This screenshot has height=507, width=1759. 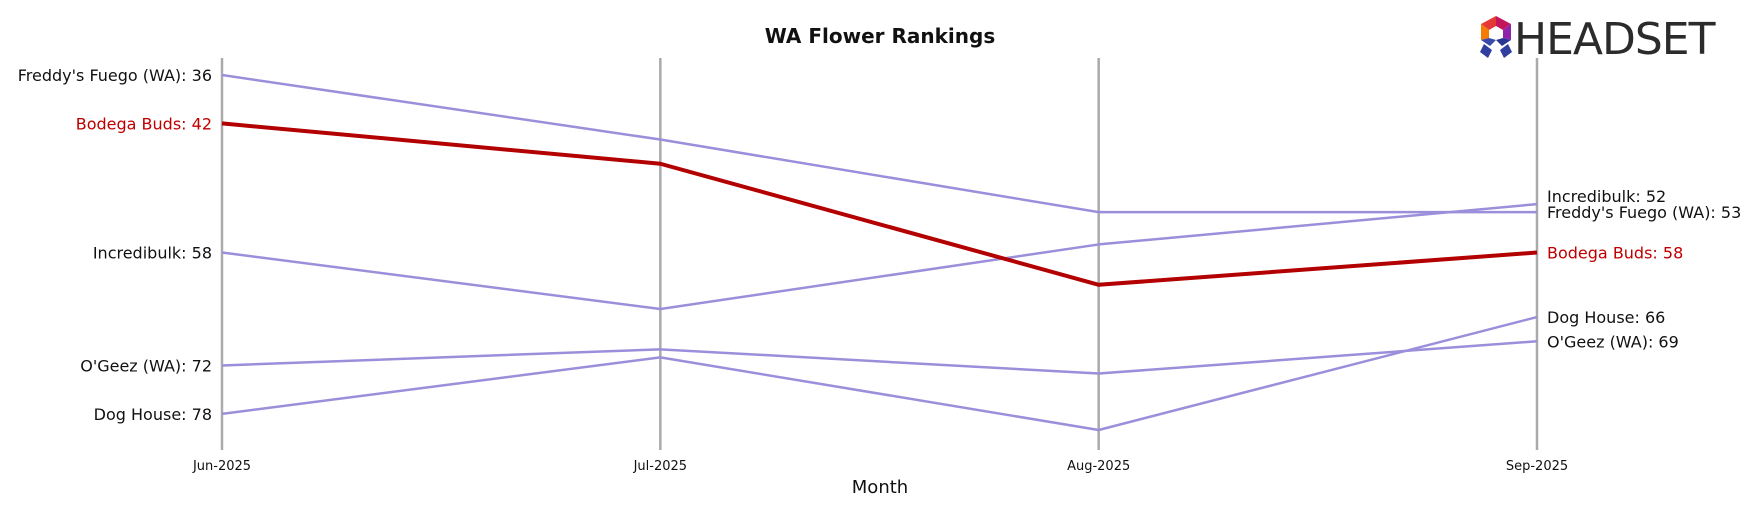 I want to click on brand-name: HEADSET, so click(x=1615, y=39).